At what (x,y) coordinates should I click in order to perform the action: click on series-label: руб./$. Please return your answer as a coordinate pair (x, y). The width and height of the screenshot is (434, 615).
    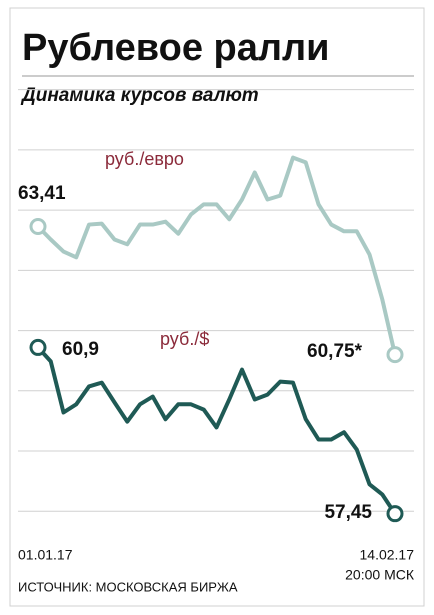
    Looking at the image, I should click on (184, 339).